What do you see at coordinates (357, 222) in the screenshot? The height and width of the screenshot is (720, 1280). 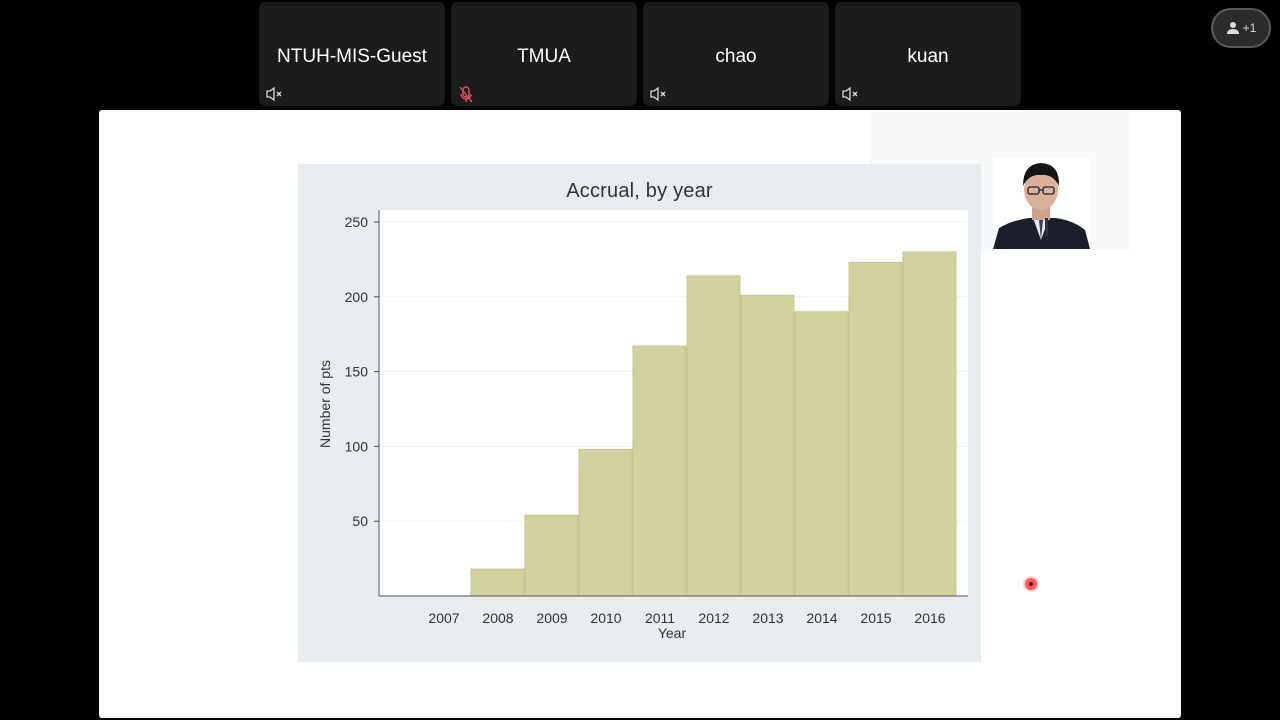 I see `y-tick-label: 250` at bounding box center [357, 222].